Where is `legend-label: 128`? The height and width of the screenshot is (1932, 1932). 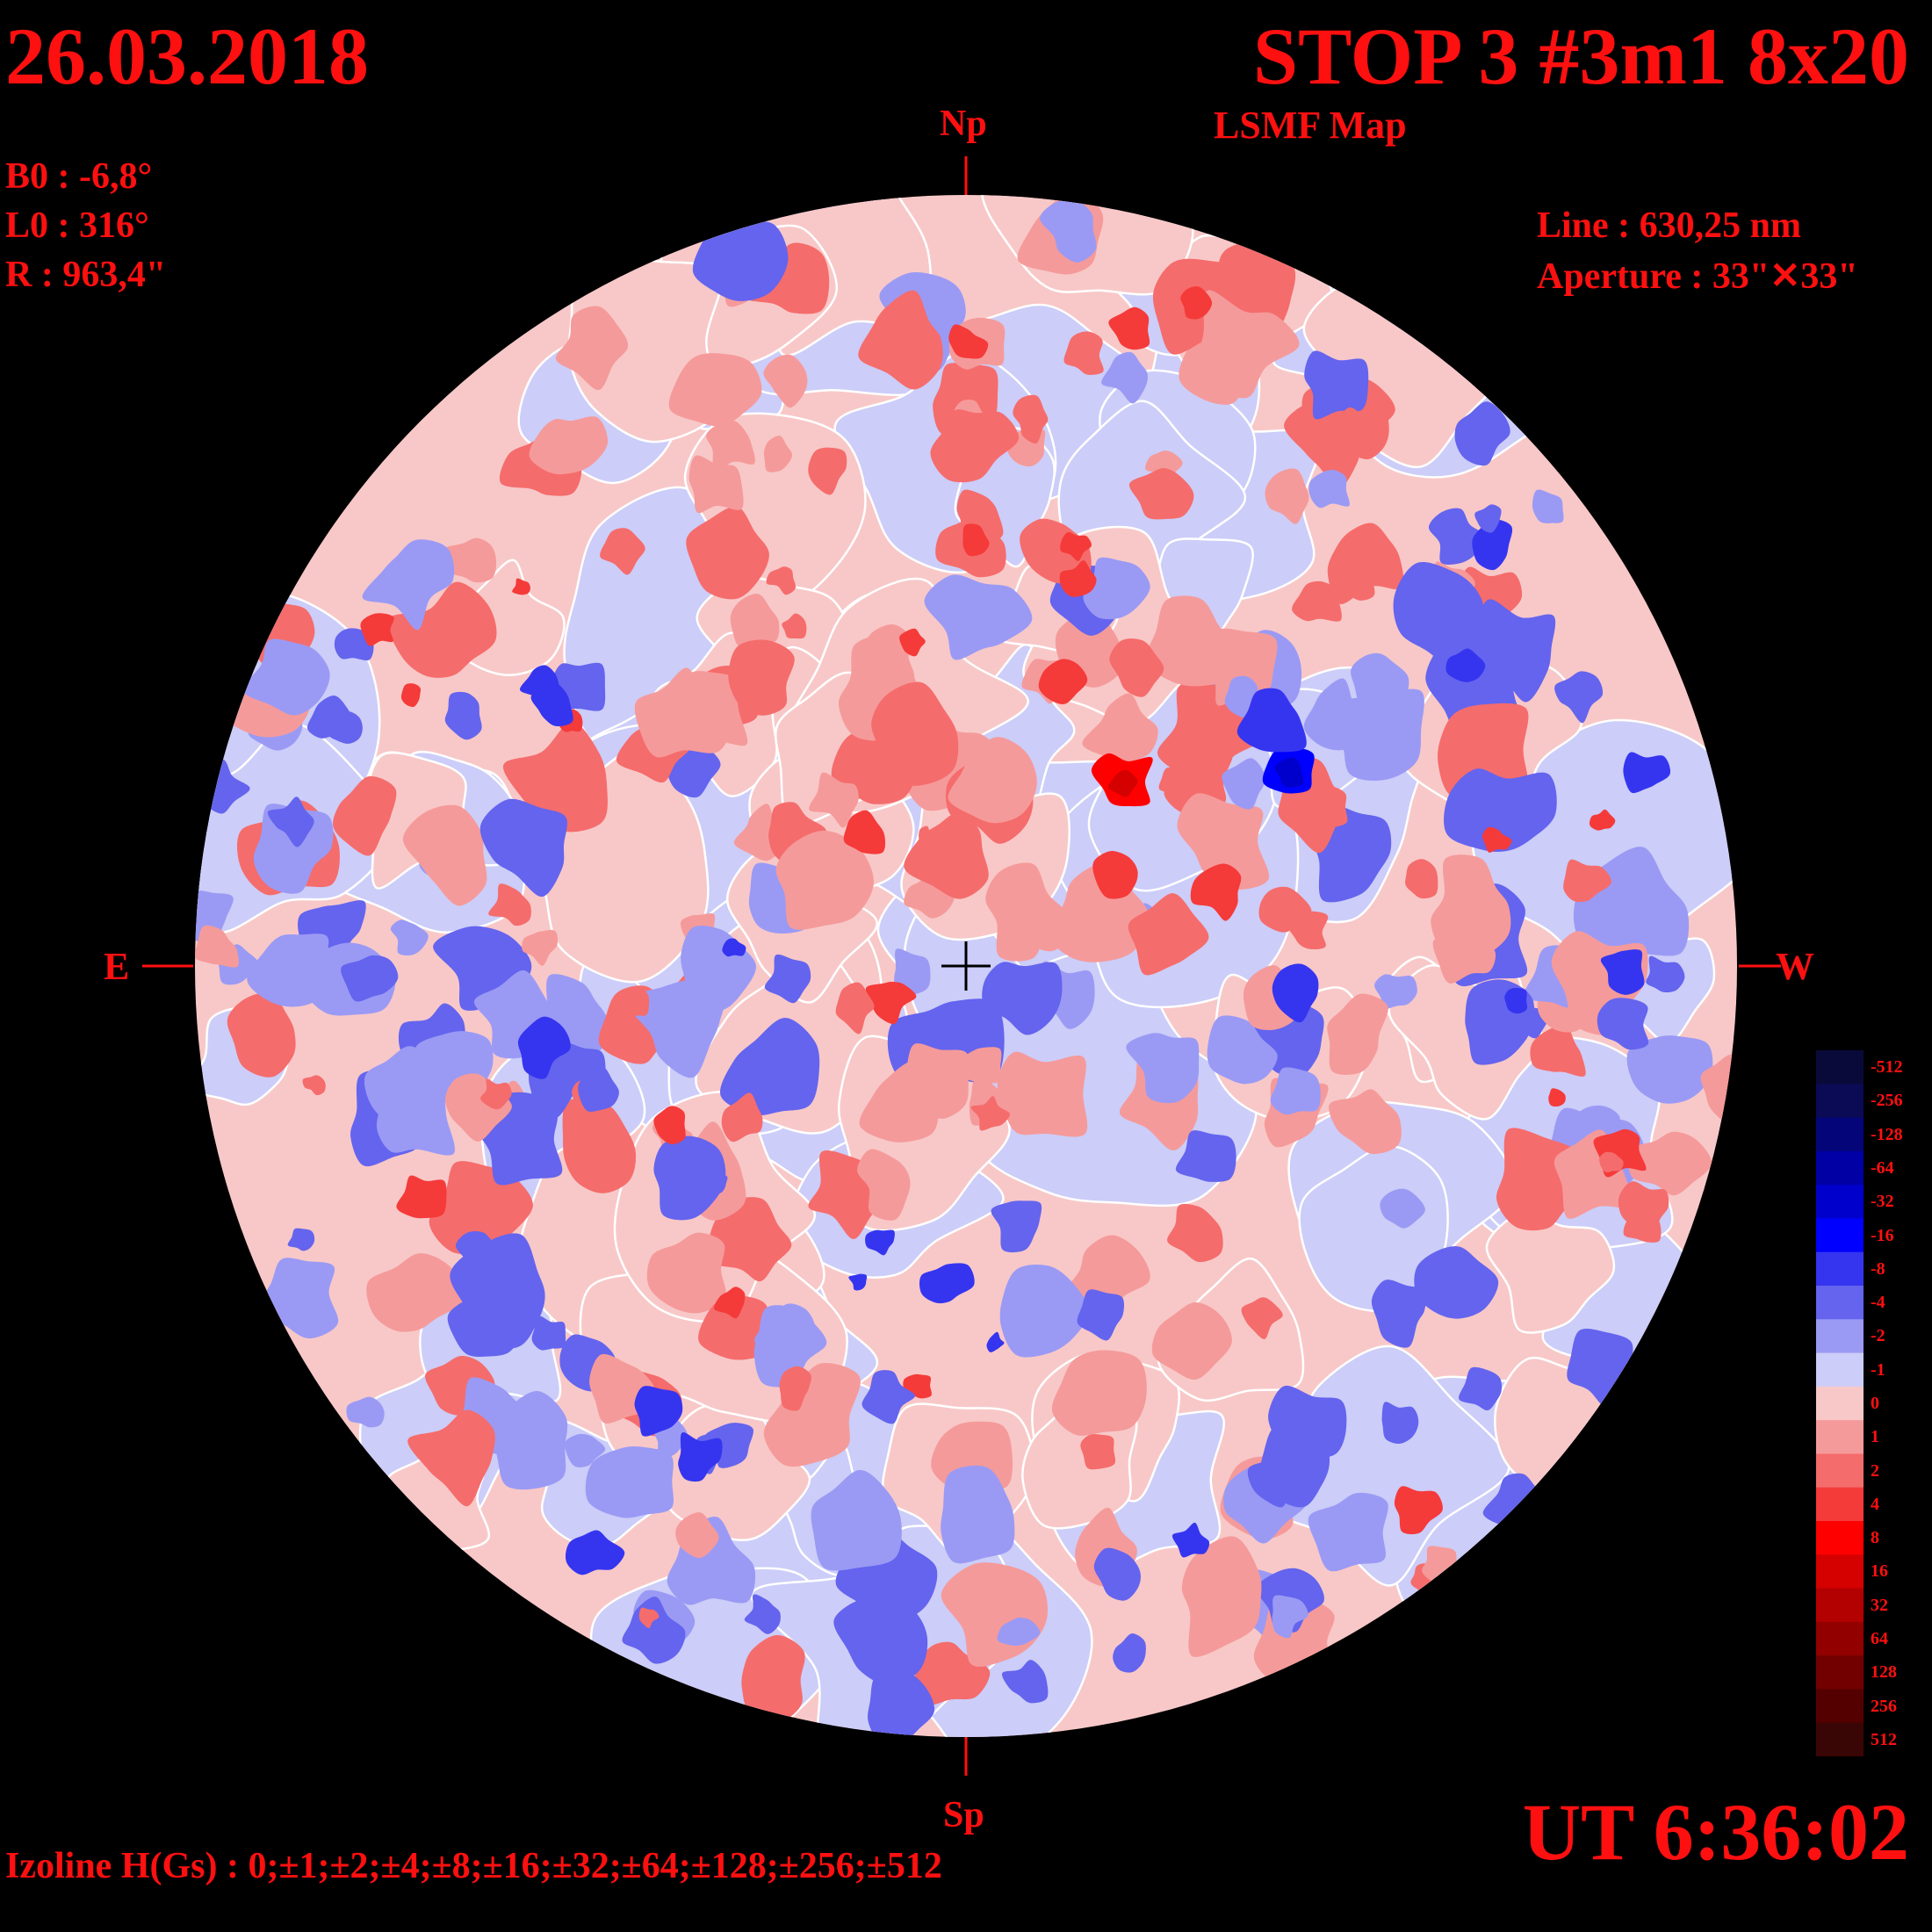 legend-label: 128 is located at coordinates (1884, 1672).